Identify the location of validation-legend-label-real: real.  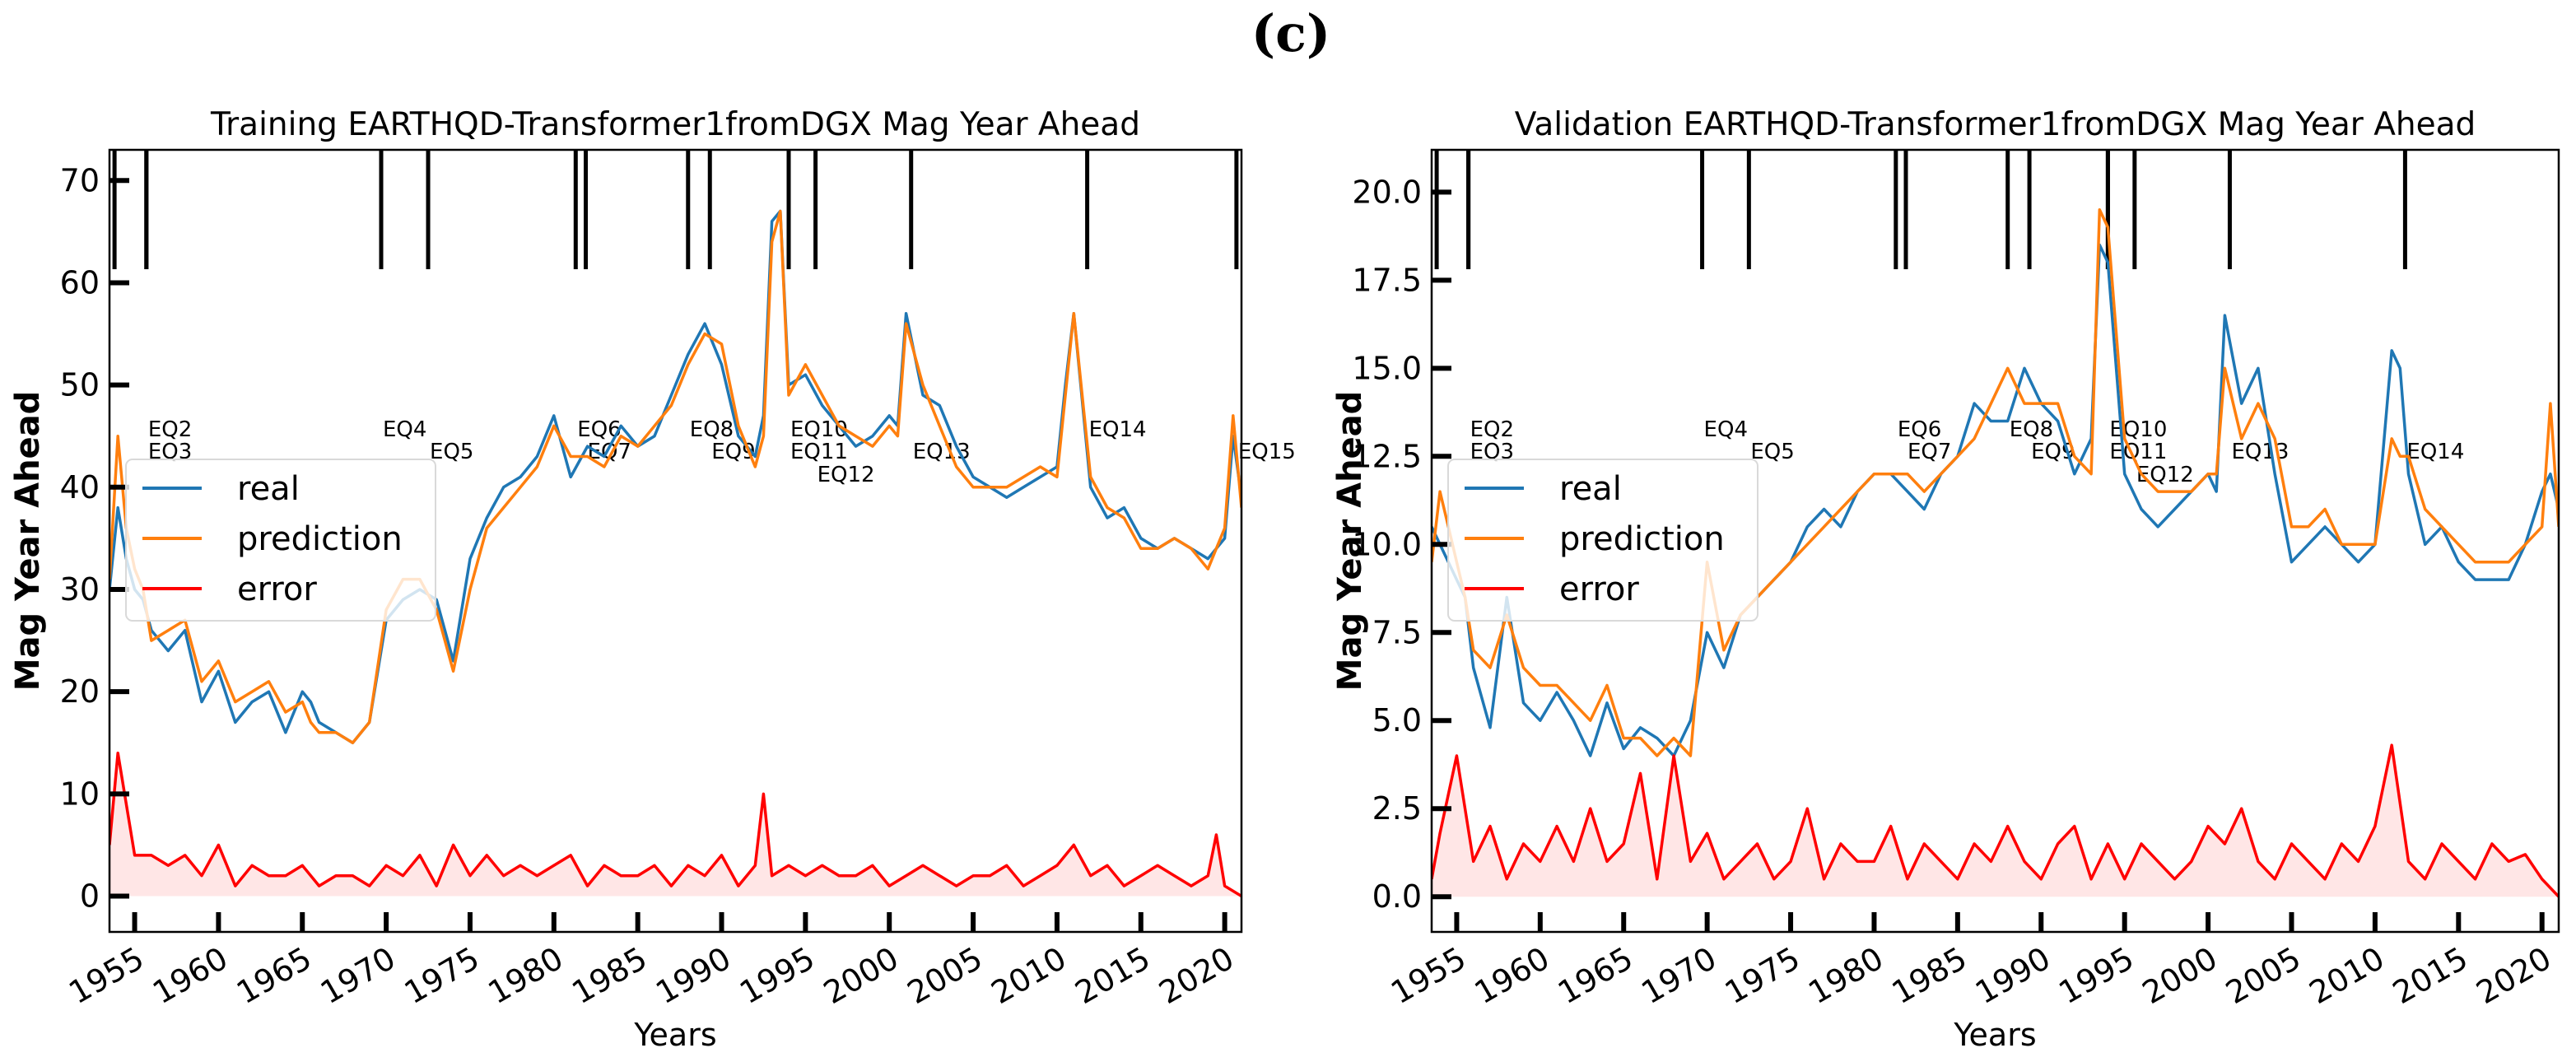
(1590, 489).